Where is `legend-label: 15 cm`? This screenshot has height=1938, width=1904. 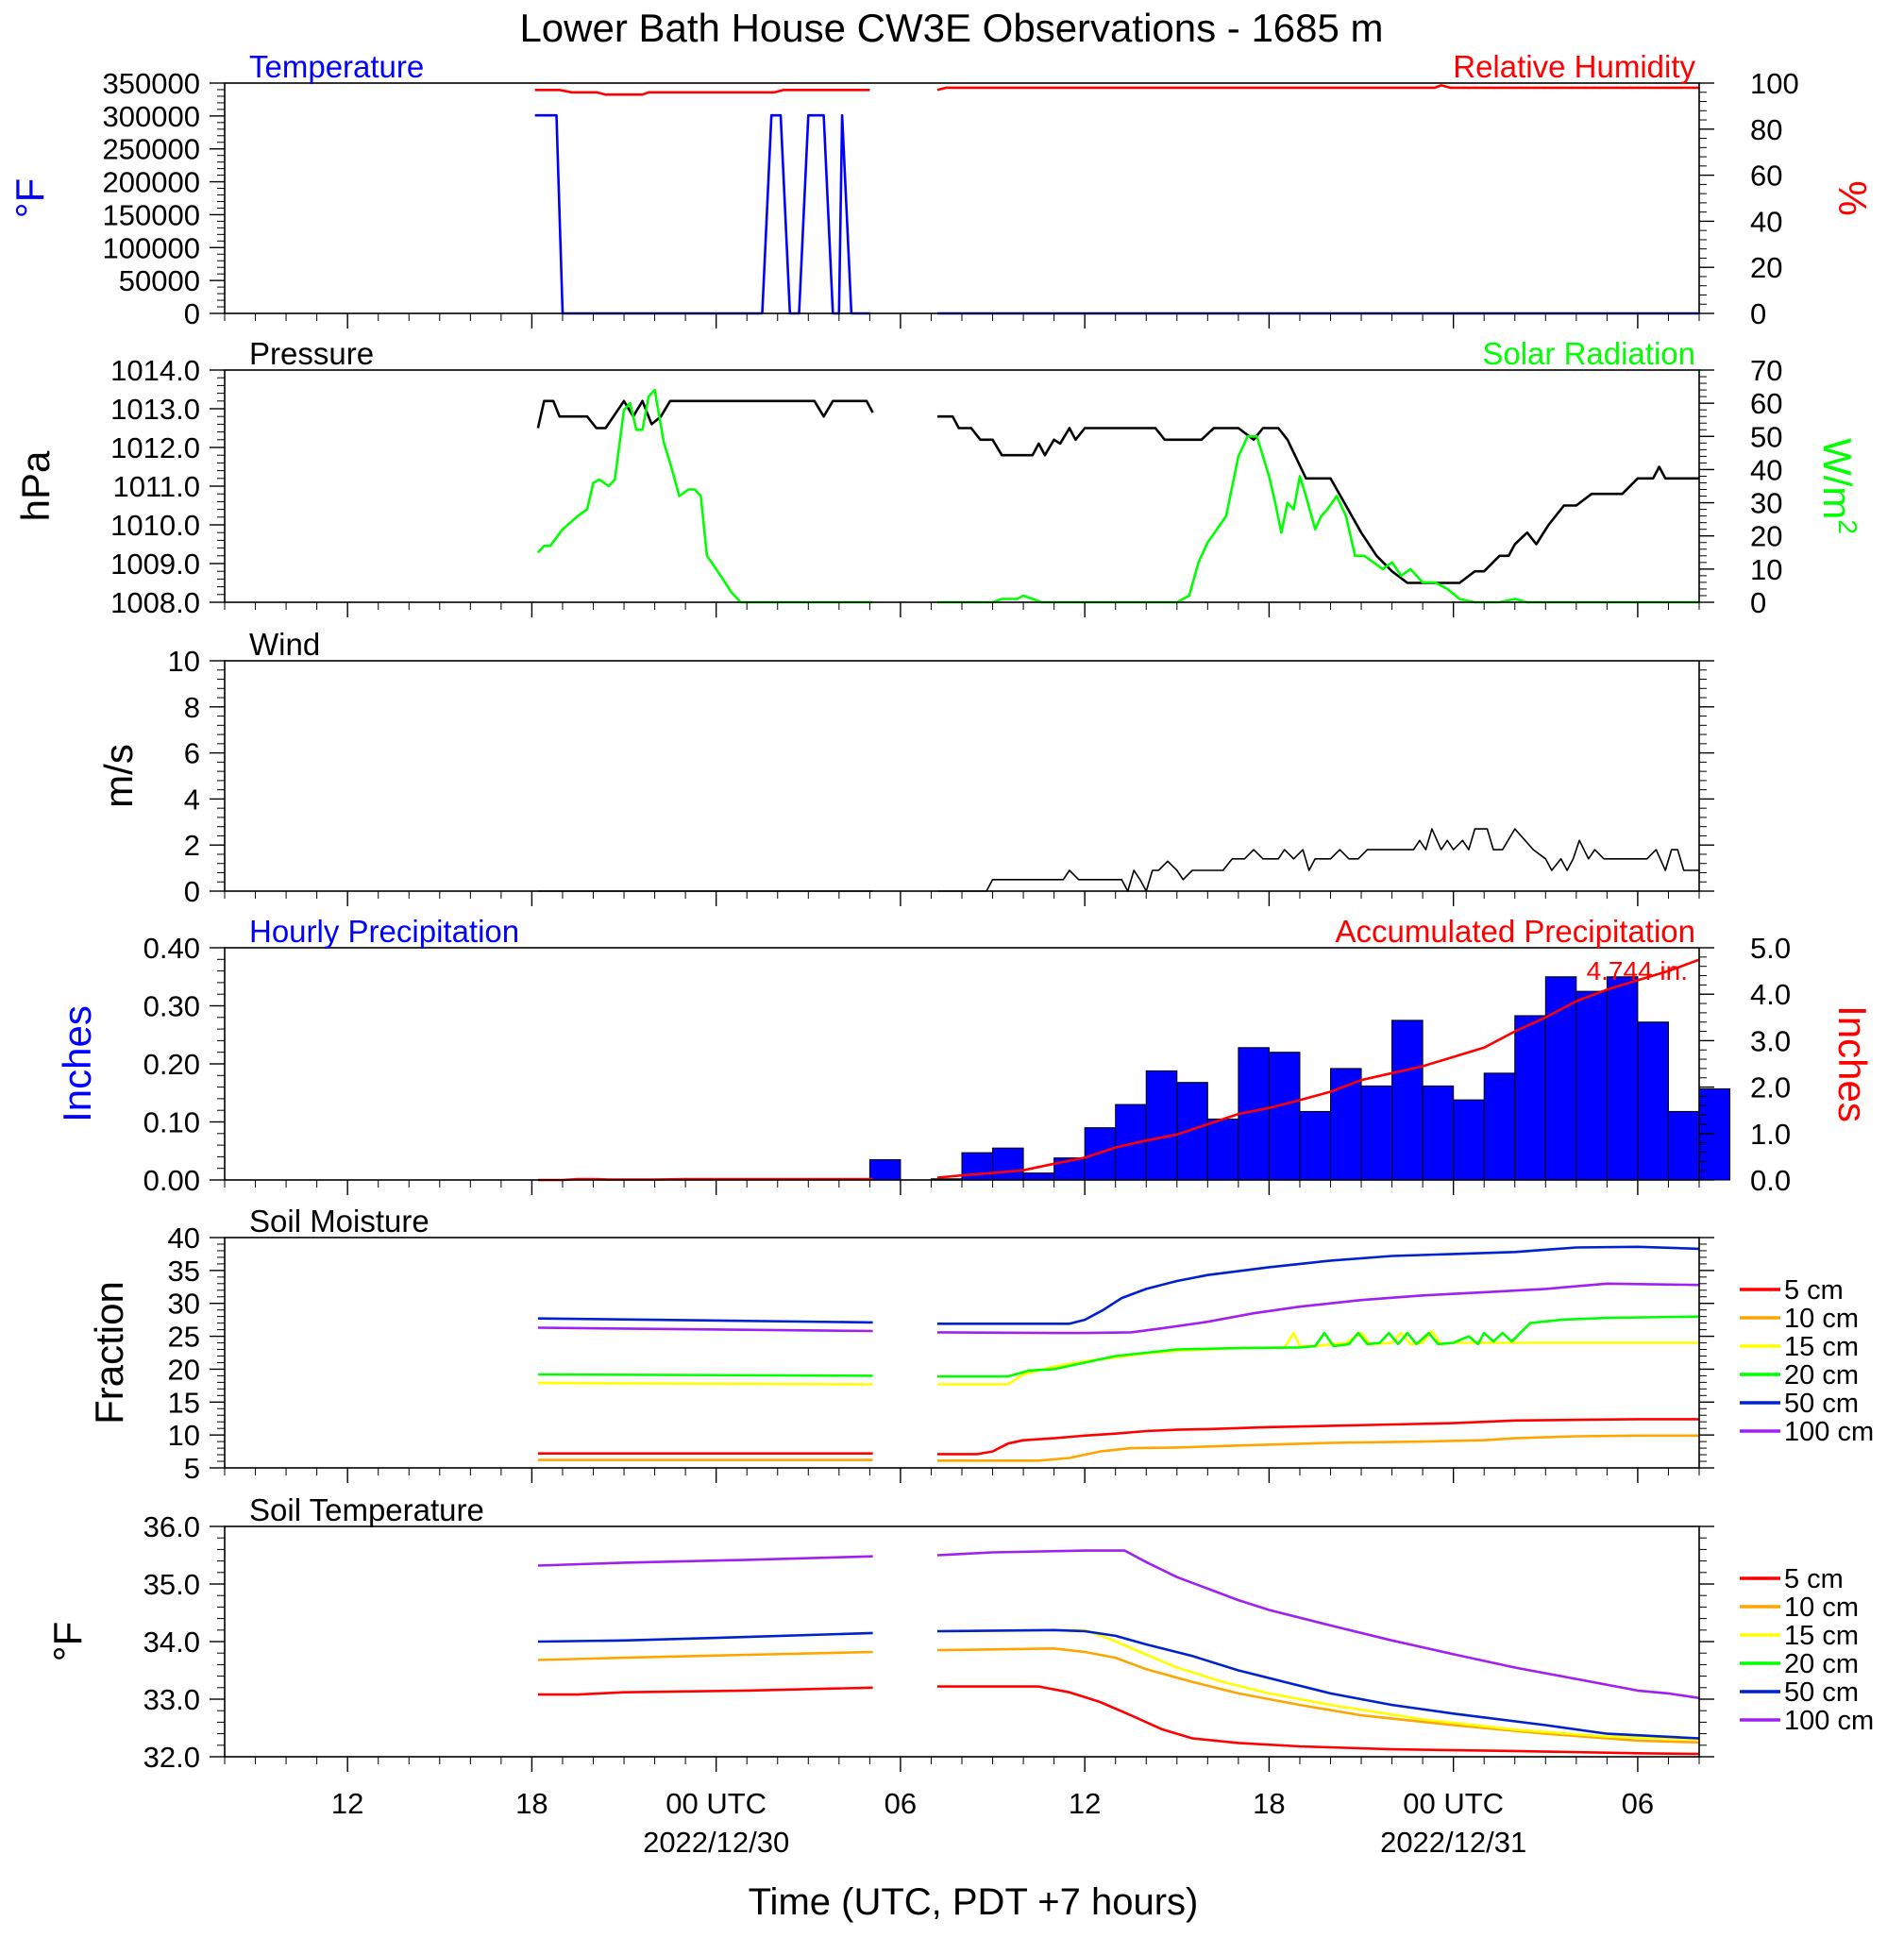 legend-label: 15 cm is located at coordinates (1821, 1636).